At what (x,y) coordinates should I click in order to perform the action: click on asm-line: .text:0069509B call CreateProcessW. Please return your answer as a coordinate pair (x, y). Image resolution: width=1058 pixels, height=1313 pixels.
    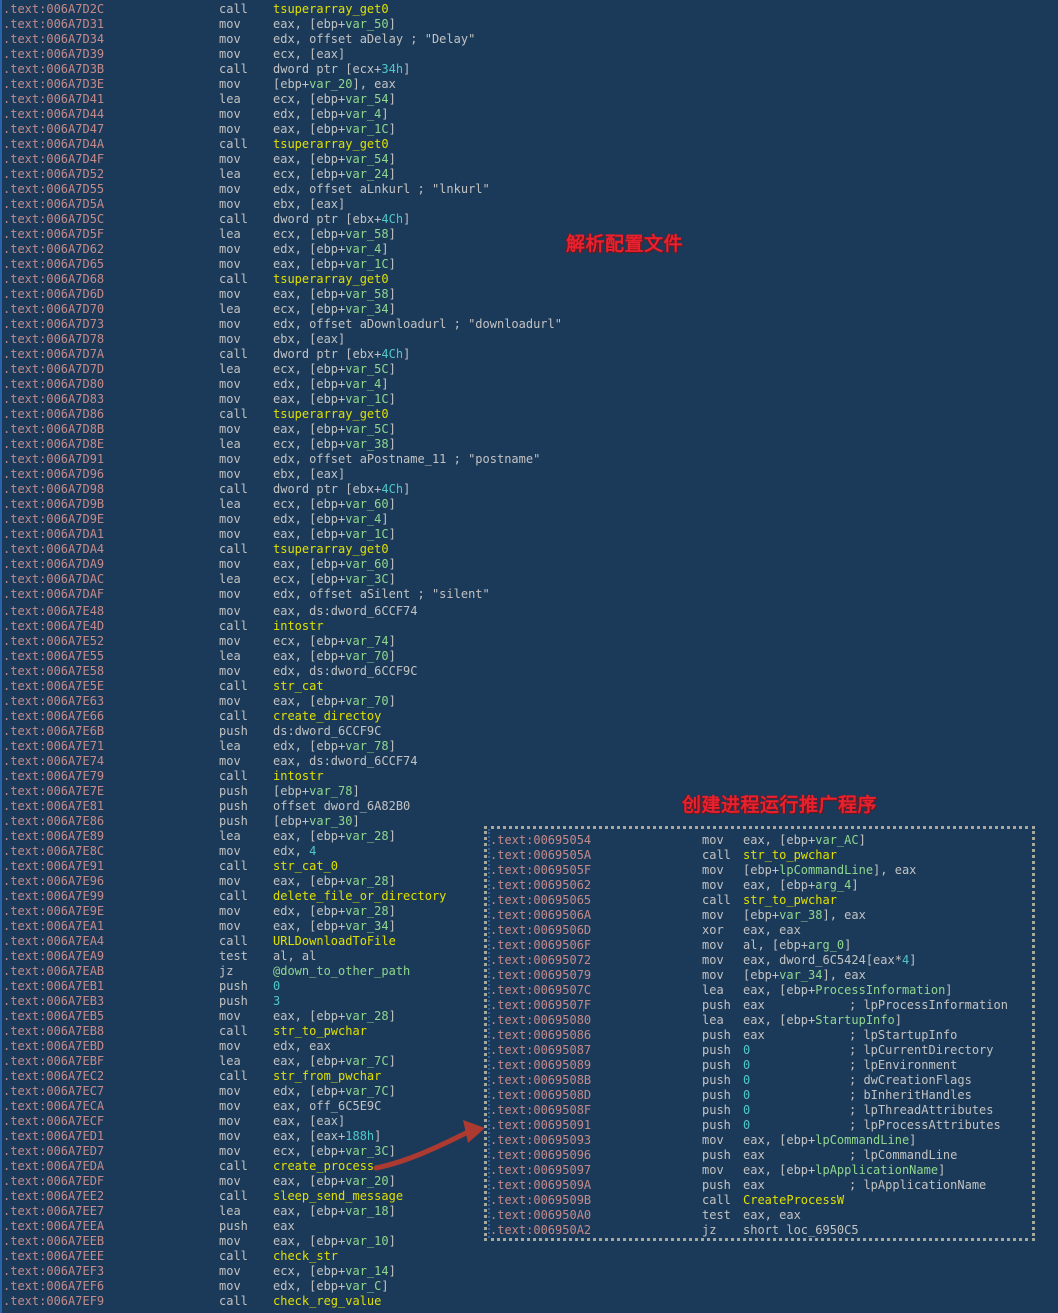
    Looking at the image, I should click on (758, 1200).